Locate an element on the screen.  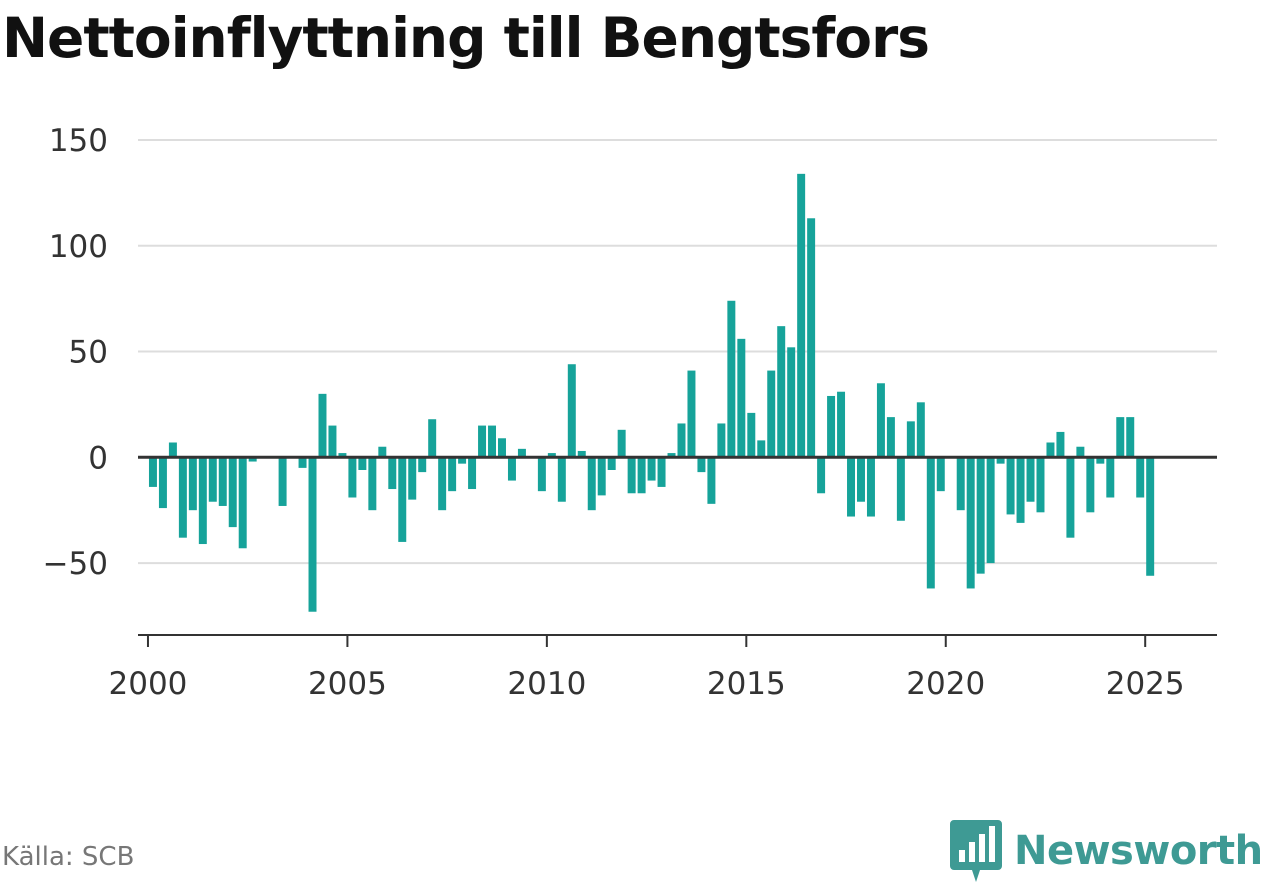
x-tick-label: 2025 is located at coordinates (1145, 684).